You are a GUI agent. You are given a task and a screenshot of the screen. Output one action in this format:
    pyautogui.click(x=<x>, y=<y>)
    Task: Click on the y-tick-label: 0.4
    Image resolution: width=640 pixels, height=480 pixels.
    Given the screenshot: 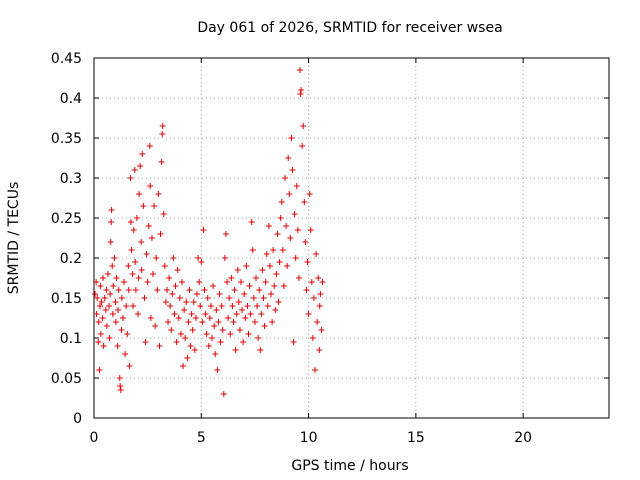 What is the action you would take?
    pyautogui.click(x=71, y=99)
    